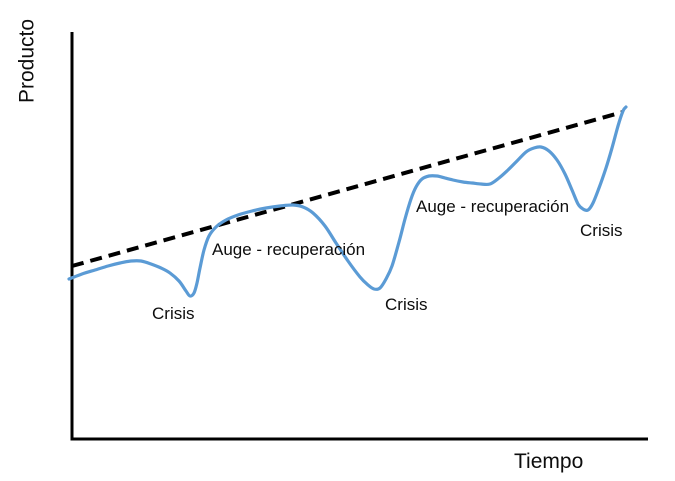 This screenshot has width=675, height=481. What do you see at coordinates (406, 304) in the screenshot?
I see `annotation-crisis-2: Crisis` at bounding box center [406, 304].